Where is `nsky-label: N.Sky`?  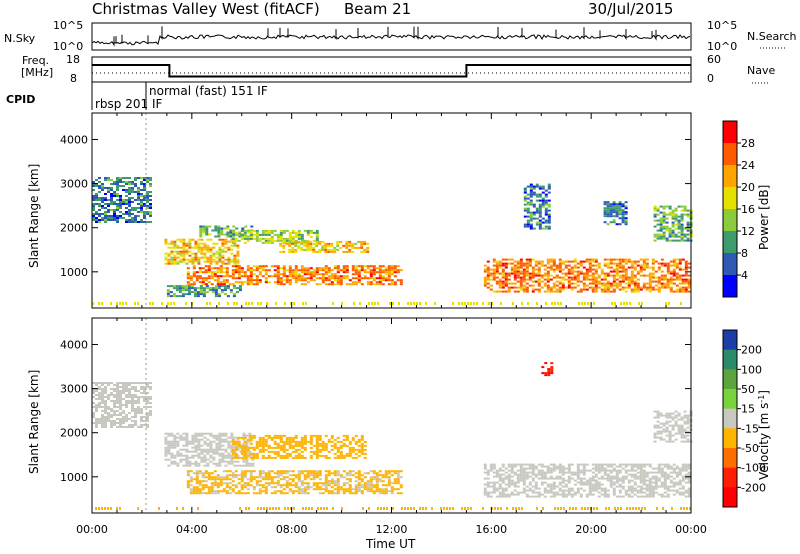
nsky-label: N.Sky is located at coordinates (20, 38).